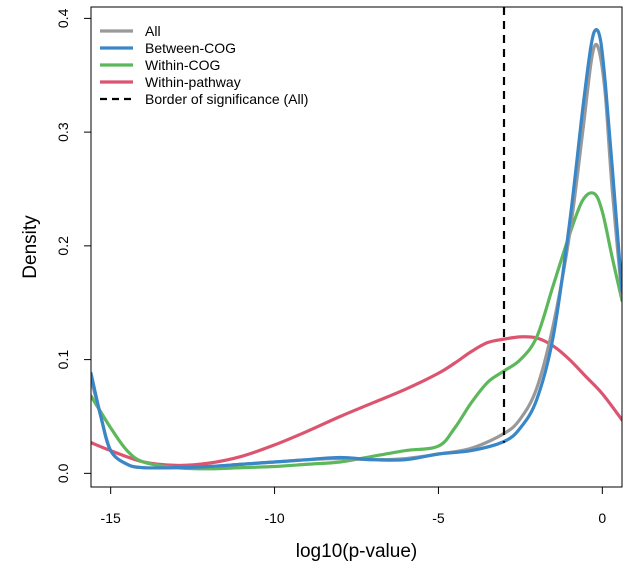 The image size is (623, 562). Describe the element at coordinates (274, 518) in the screenshot. I see `x-tick-label: -10` at that location.